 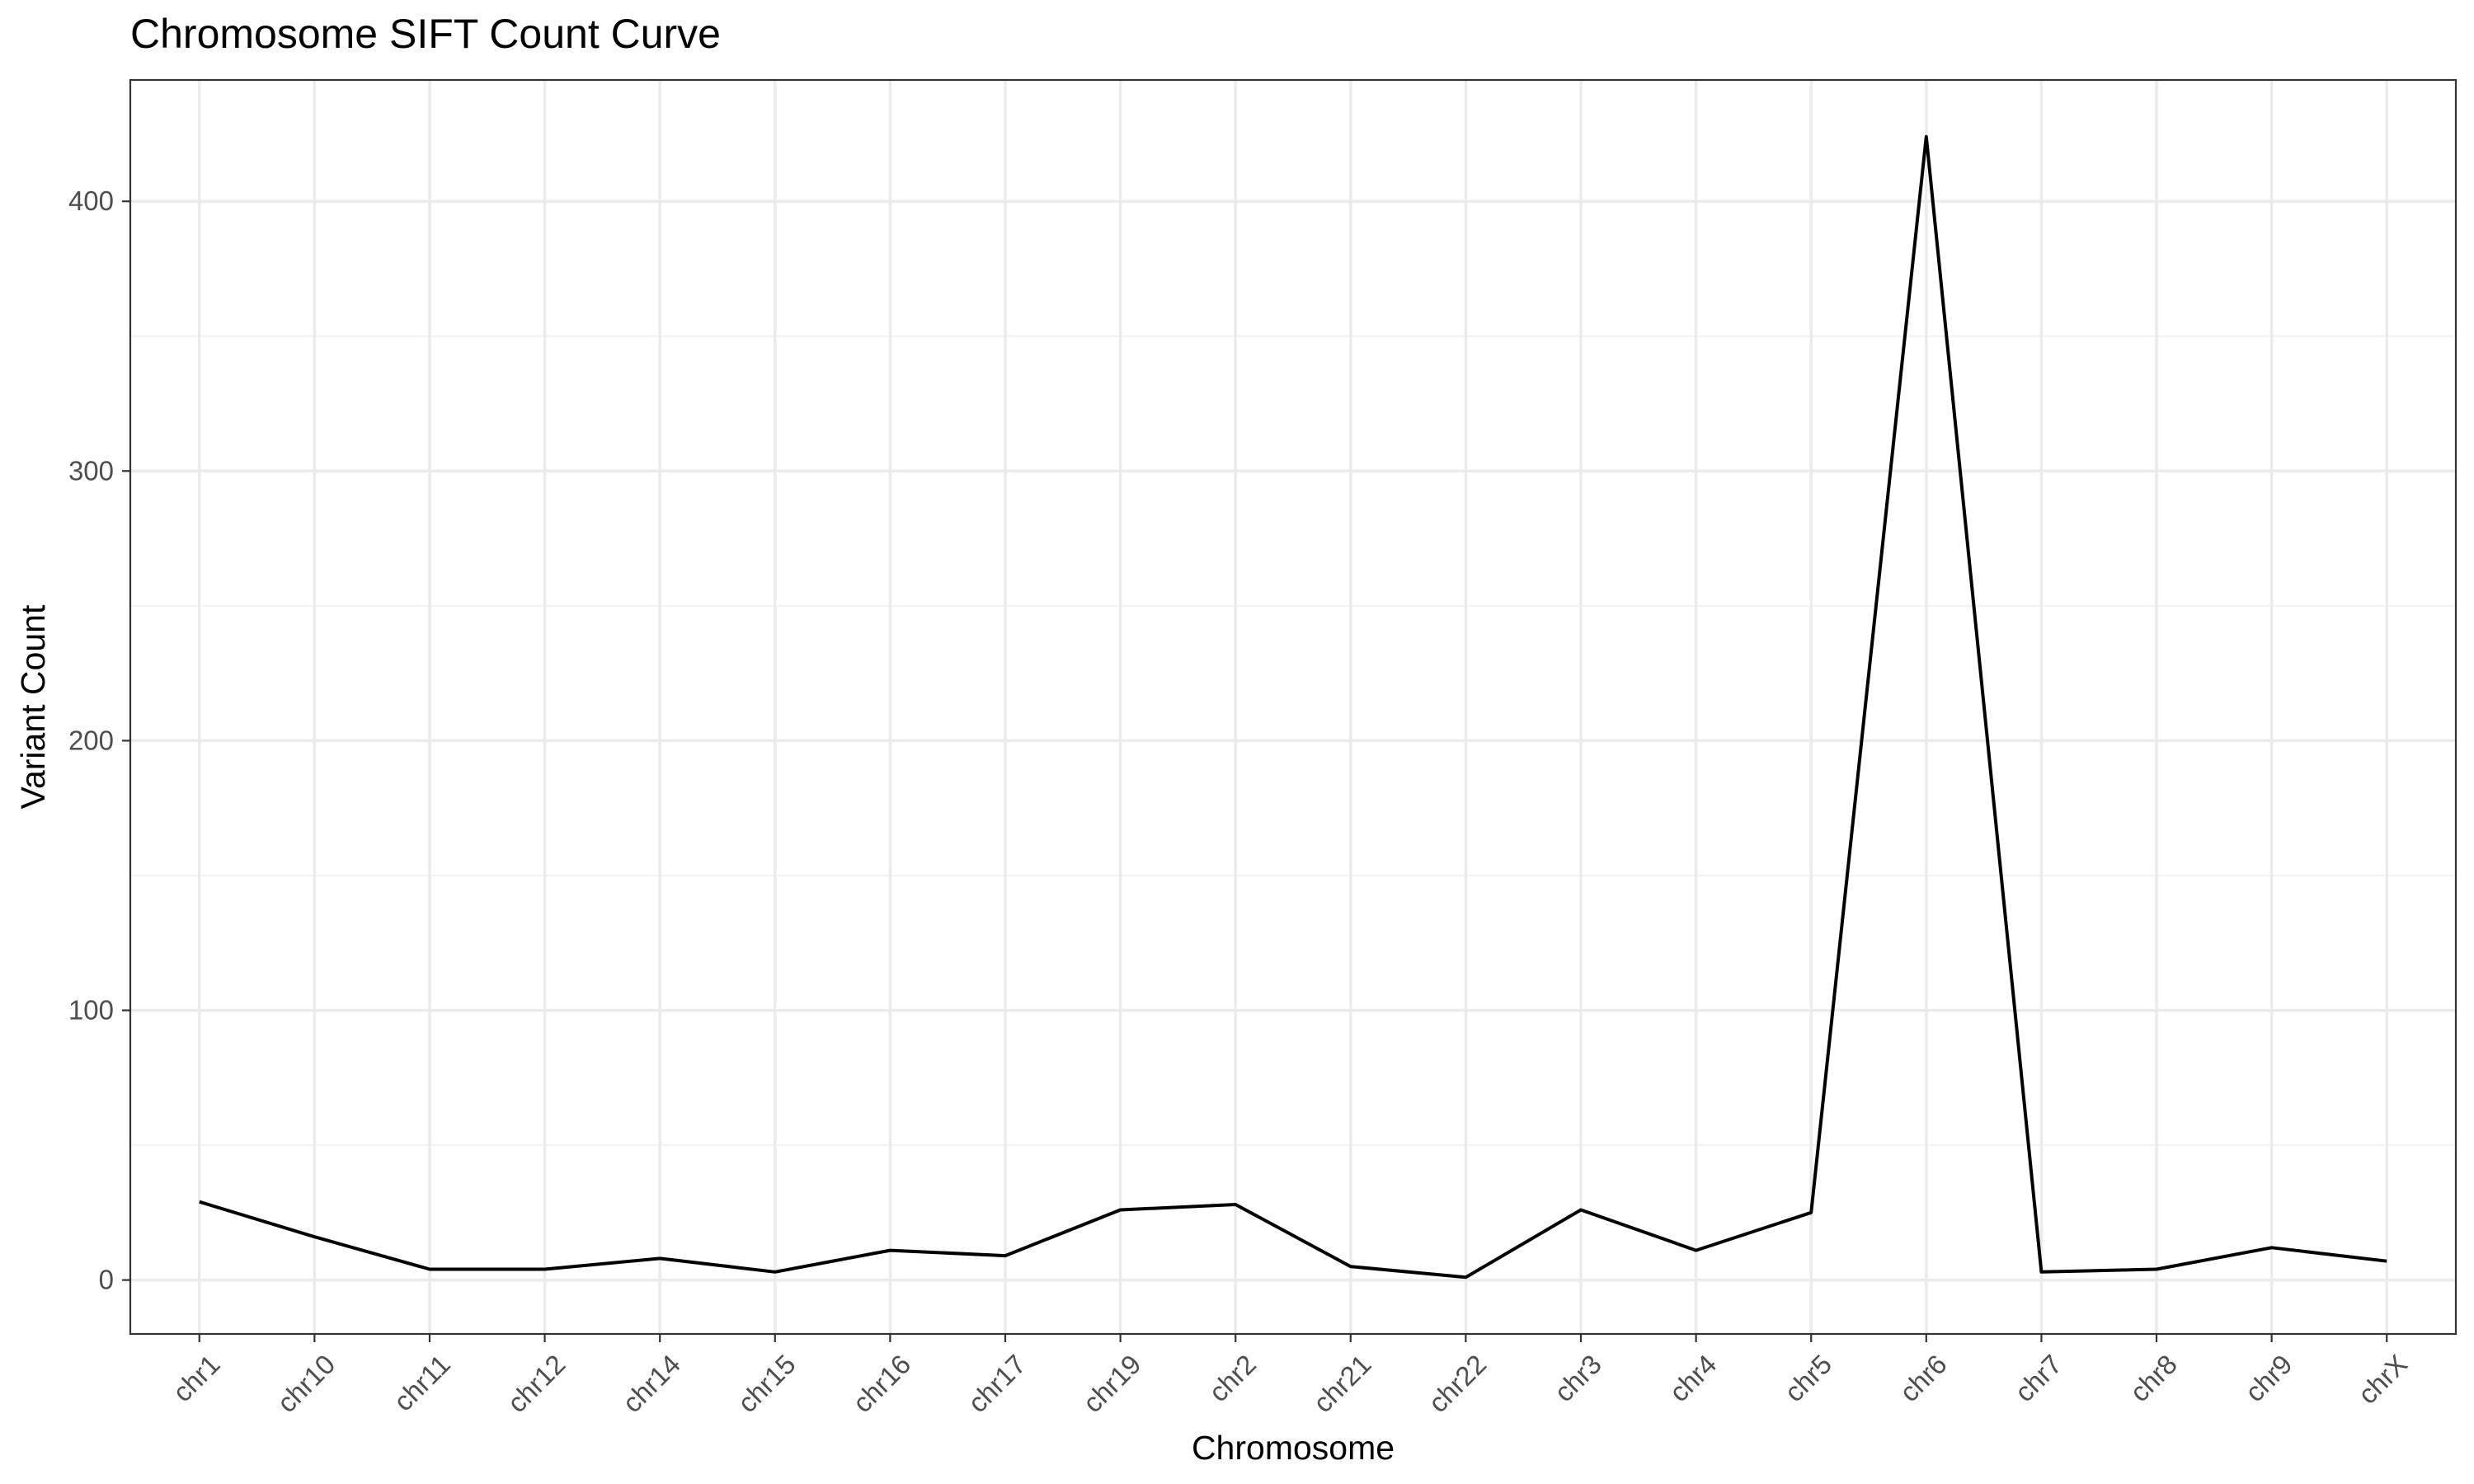 What do you see at coordinates (1293, 1448) in the screenshot?
I see `x-axis-title: Chromosome` at bounding box center [1293, 1448].